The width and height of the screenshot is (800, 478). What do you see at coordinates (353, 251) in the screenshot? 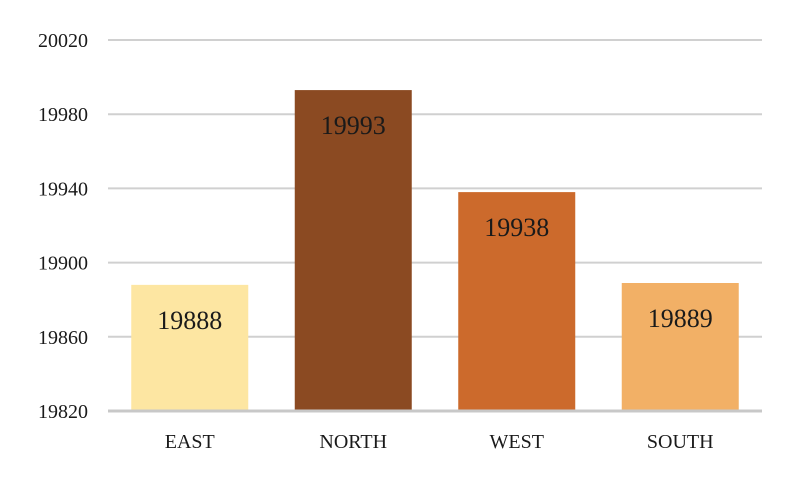
I see `bar-north` at bounding box center [353, 251].